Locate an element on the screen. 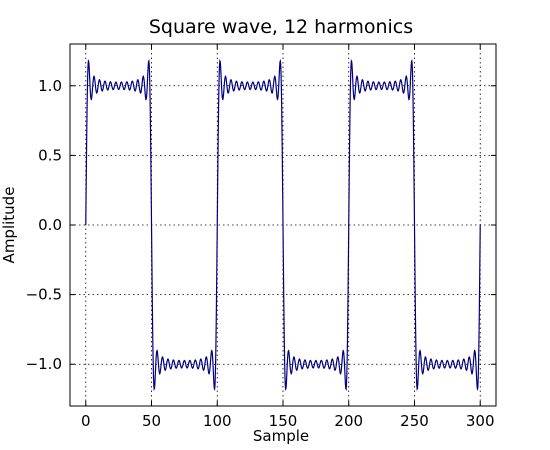 The width and height of the screenshot is (550, 450). x-tick-label: 250 is located at coordinates (414, 421).